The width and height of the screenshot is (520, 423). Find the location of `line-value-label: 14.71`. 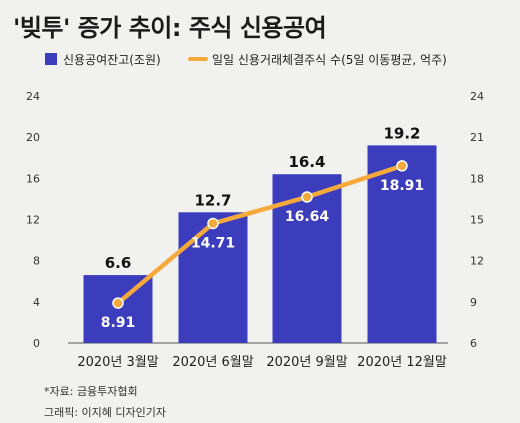

line-value-label: 14.71 is located at coordinates (213, 243).